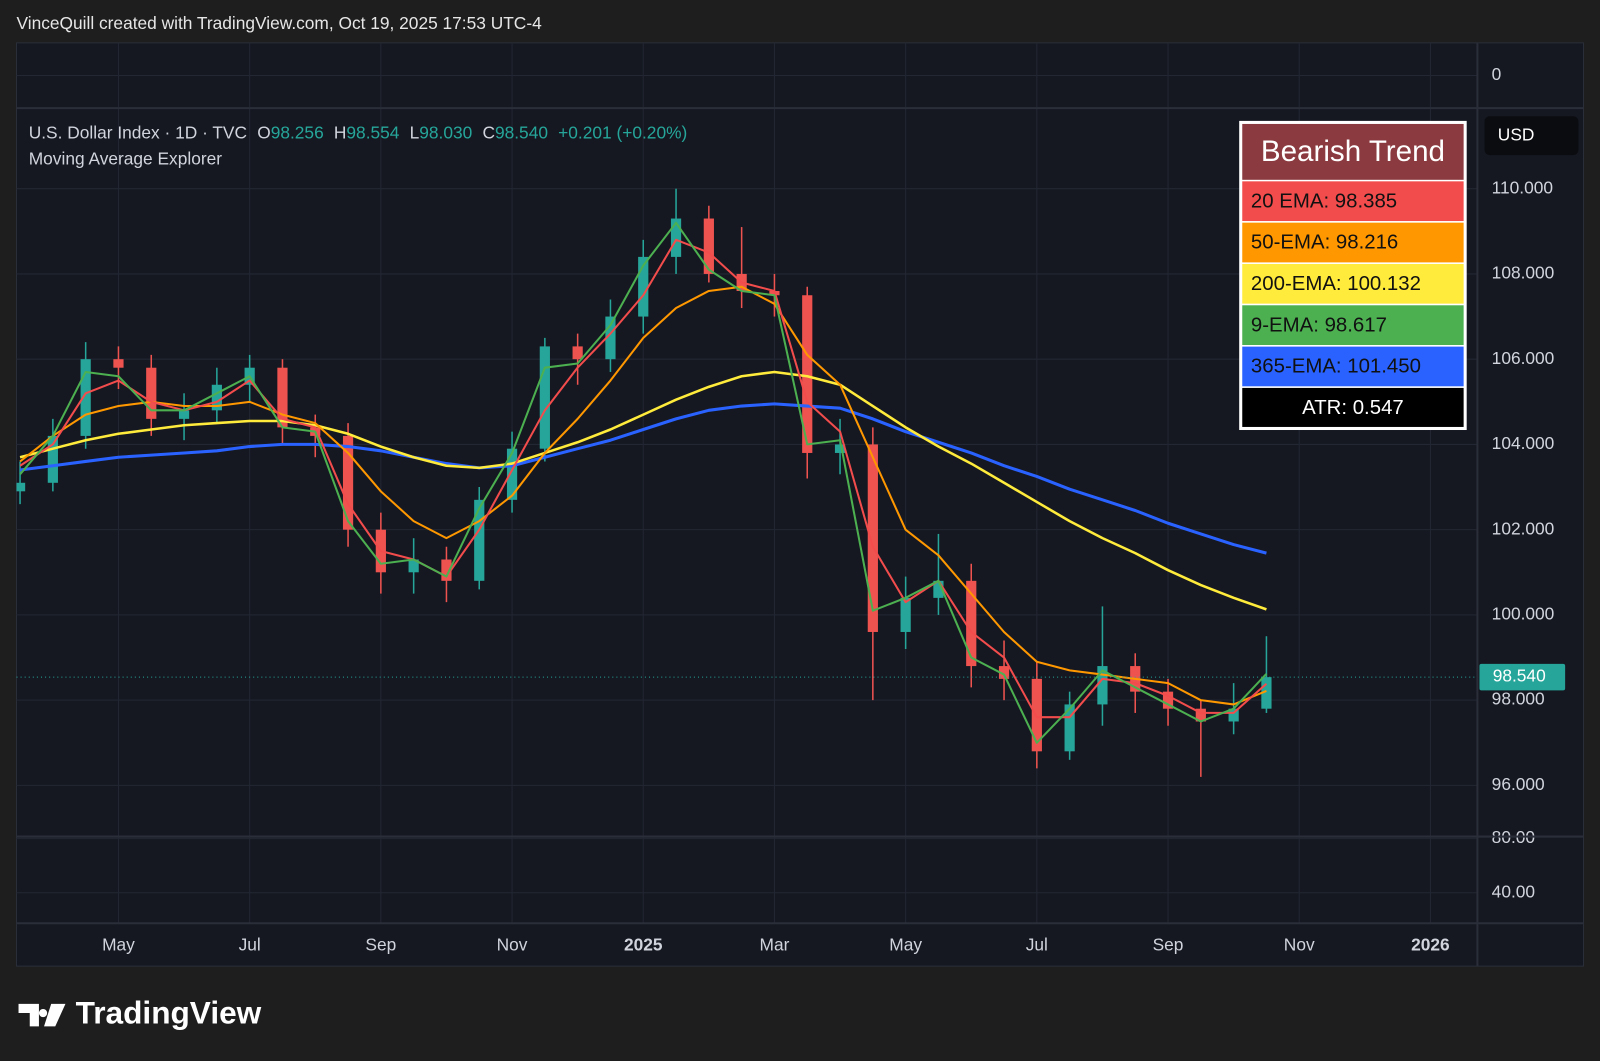 This screenshot has width=1600, height=1061. What do you see at coordinates (445, 132) in the screenshot?
I see `ohlc-value: 98.030` at bounding box center [445, 132].